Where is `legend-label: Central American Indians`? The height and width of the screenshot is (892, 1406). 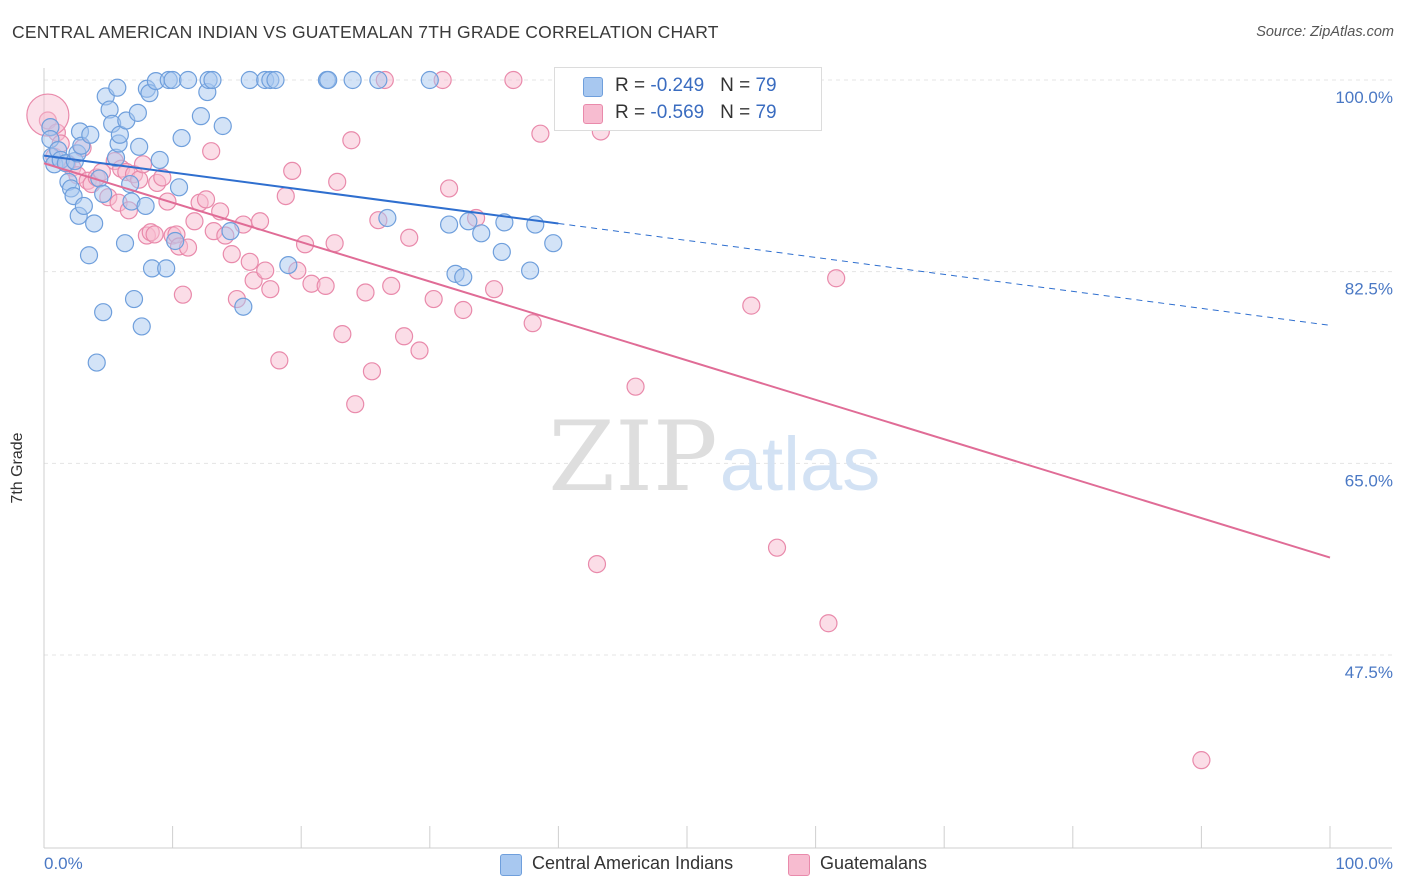
legend-label: Central American Indians is located at coordinates (633, 863).